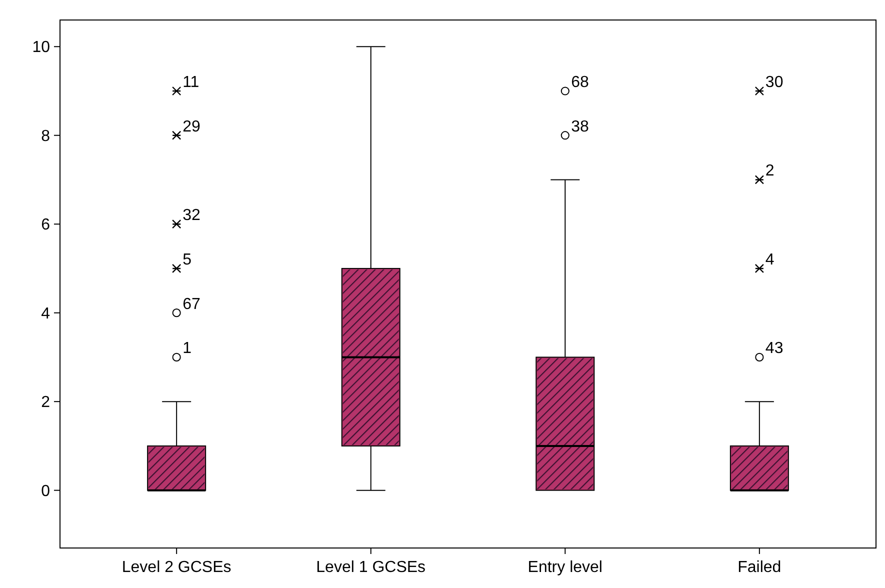 The width and height of the screenshot is (885, 588). What do you see at coordinates (45, 403) in the screenshot?
I see `y-tick-label: 2` at bounding box center [45, 403].